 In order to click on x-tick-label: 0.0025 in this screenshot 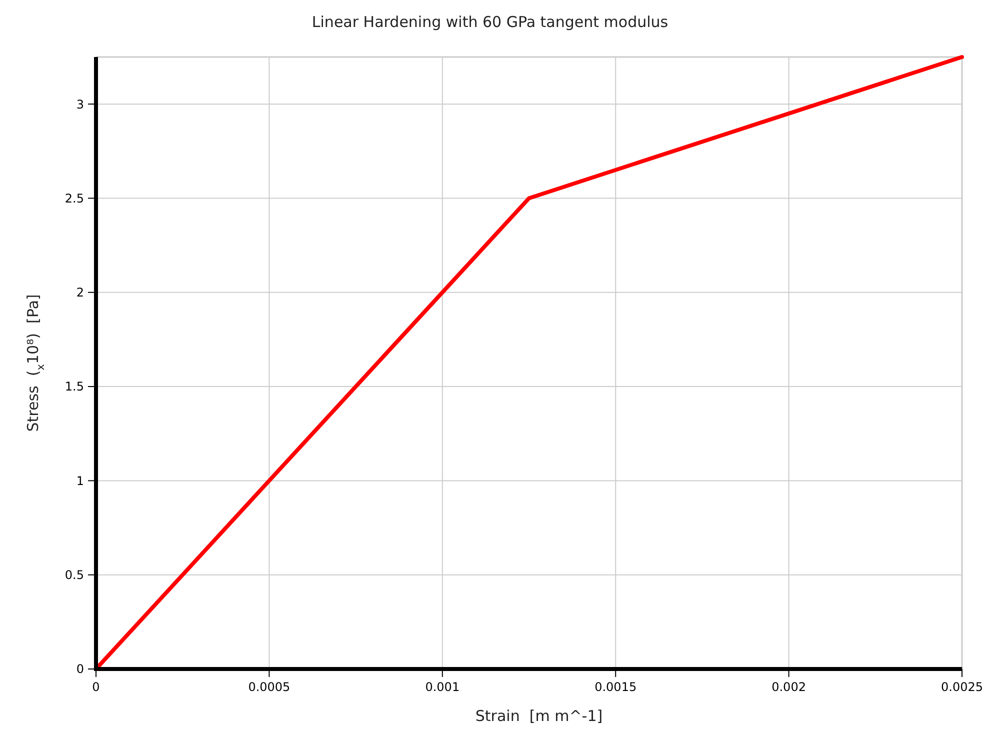, I will do `click(962, 687)`.